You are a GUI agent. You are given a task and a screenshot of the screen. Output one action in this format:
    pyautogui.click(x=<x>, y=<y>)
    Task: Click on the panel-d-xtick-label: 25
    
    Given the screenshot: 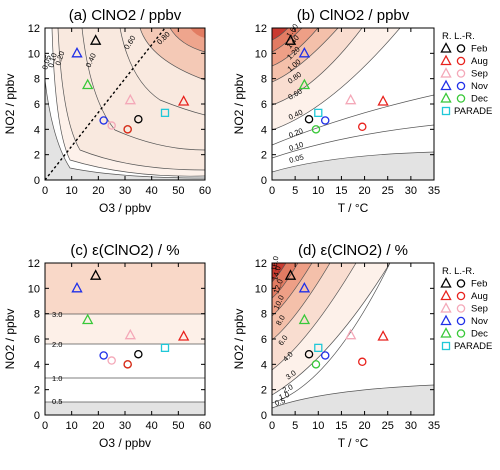 What is the action you would take?
    pyautogui.click(x=388, y=426)
    